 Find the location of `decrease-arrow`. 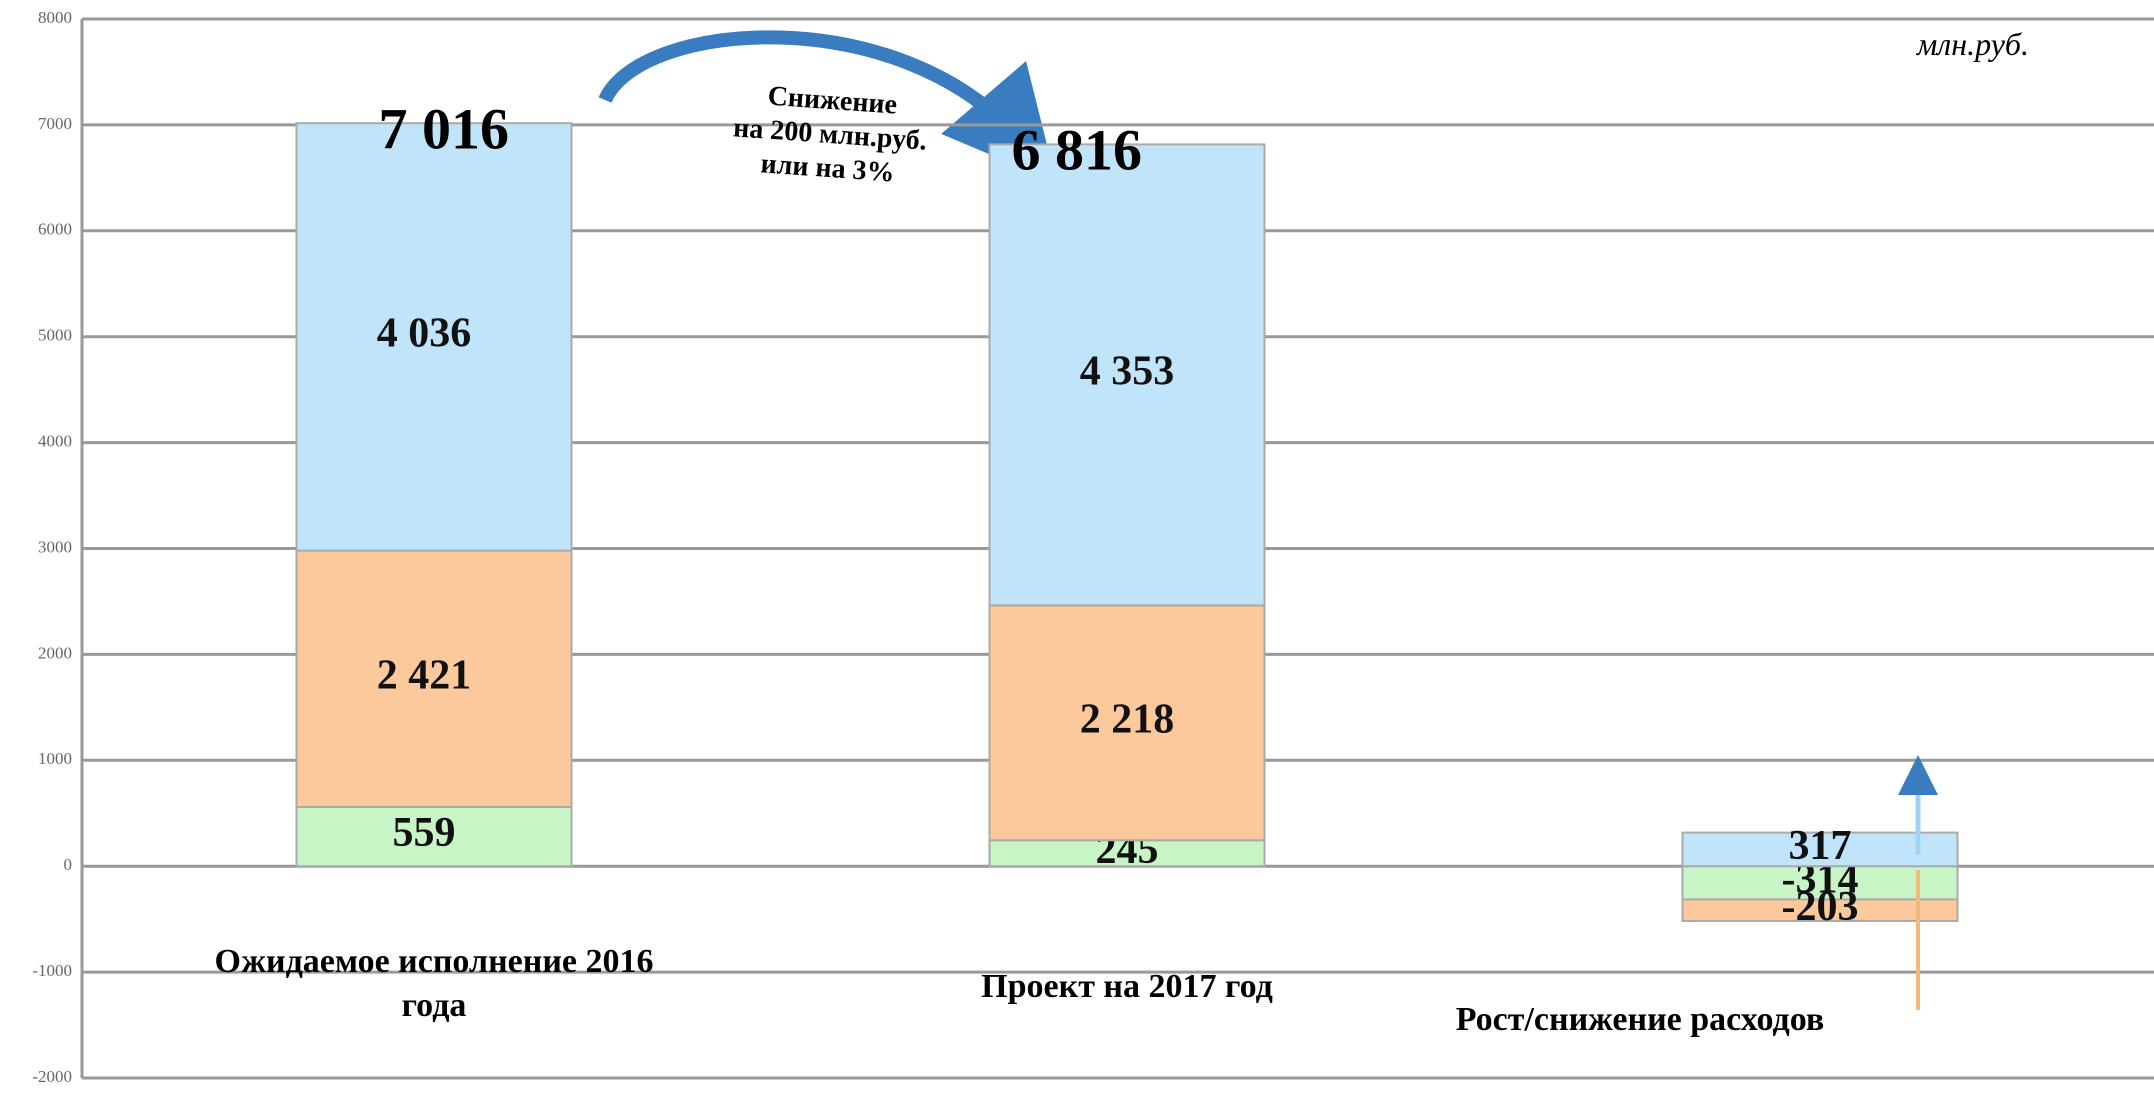

decrease-arrow is located at coordinates (827, 106).